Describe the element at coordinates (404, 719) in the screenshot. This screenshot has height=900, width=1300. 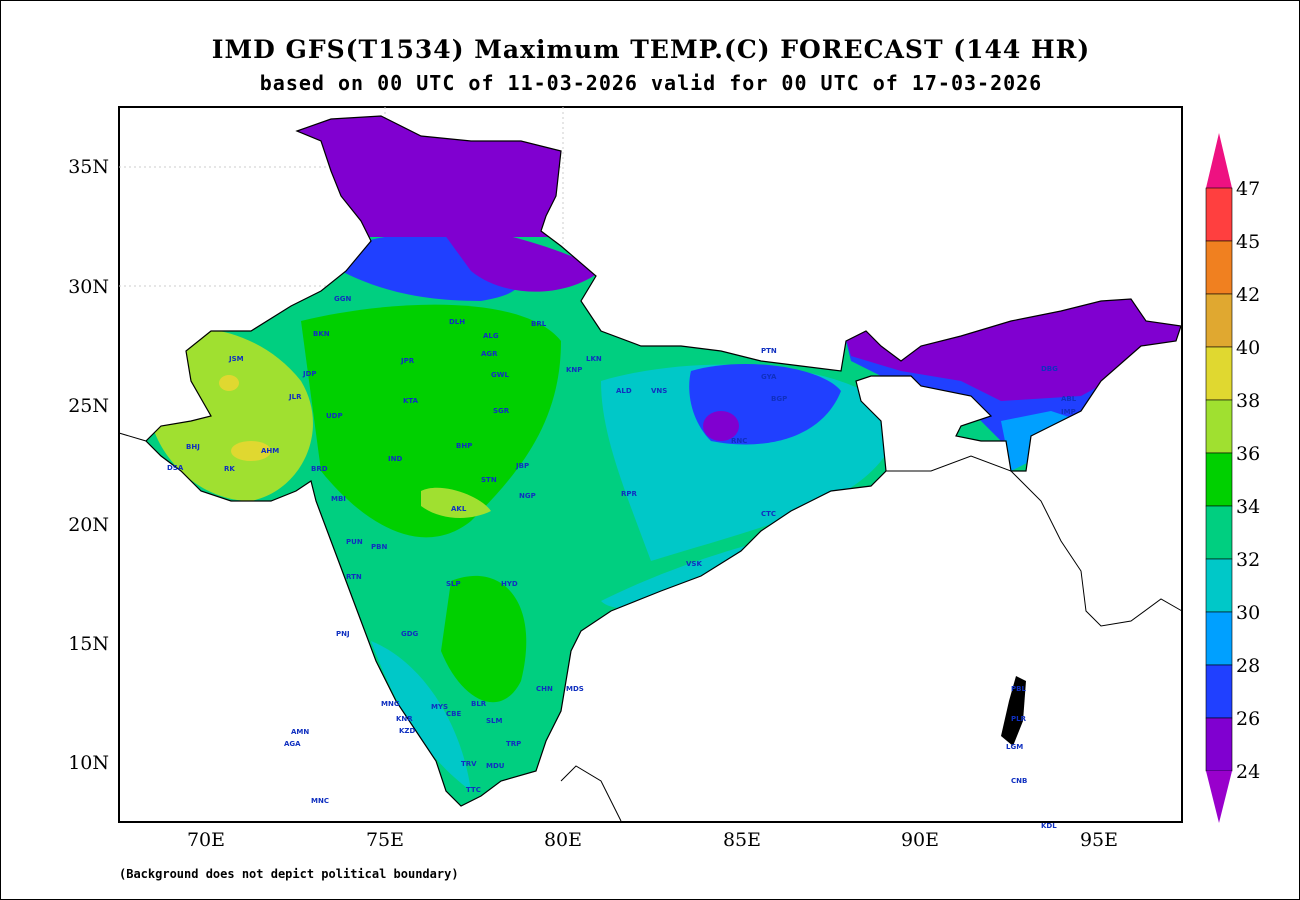
I see `station-label: KNR` at that location.